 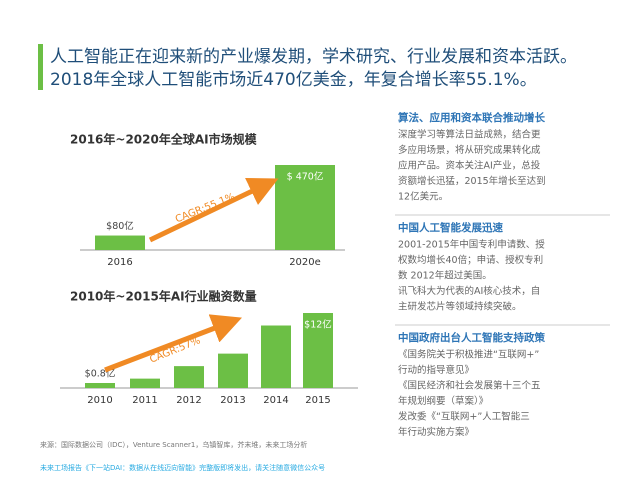 What do you see at coordinates (275, 400) in the screenshot?
I see `x-tick-label: 2014` at bounding box center [275, 400].